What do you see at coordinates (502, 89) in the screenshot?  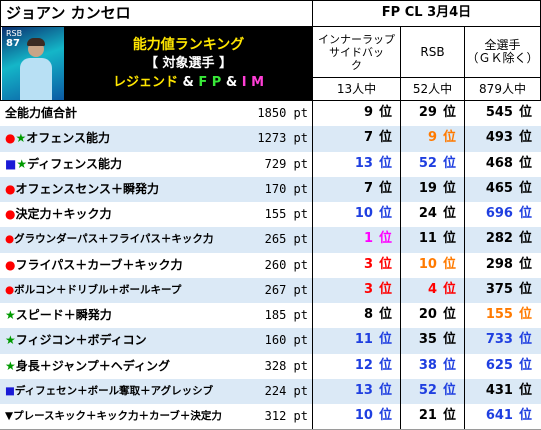 I see `count-all-players: 879人中` at bounding box center [502, 89].